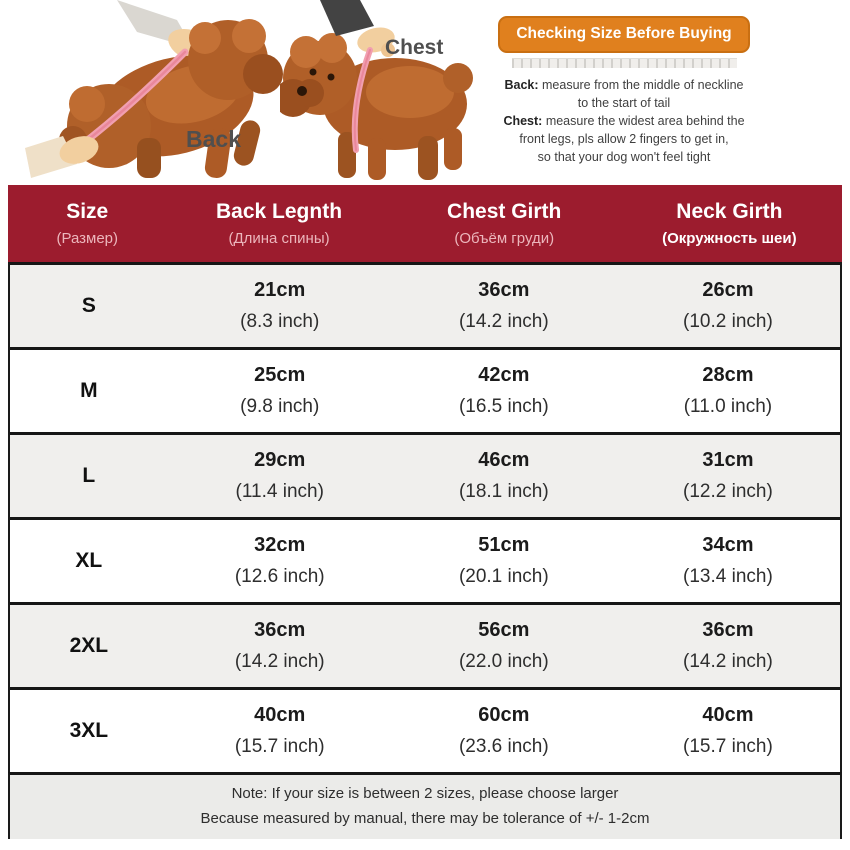 The height and width of the screenshot is (850, 850). What do you see at coordinates (728, 661) in the screenshot?
I see `neck-inch: (14.2 inch)` at bounding box center [728, 661].